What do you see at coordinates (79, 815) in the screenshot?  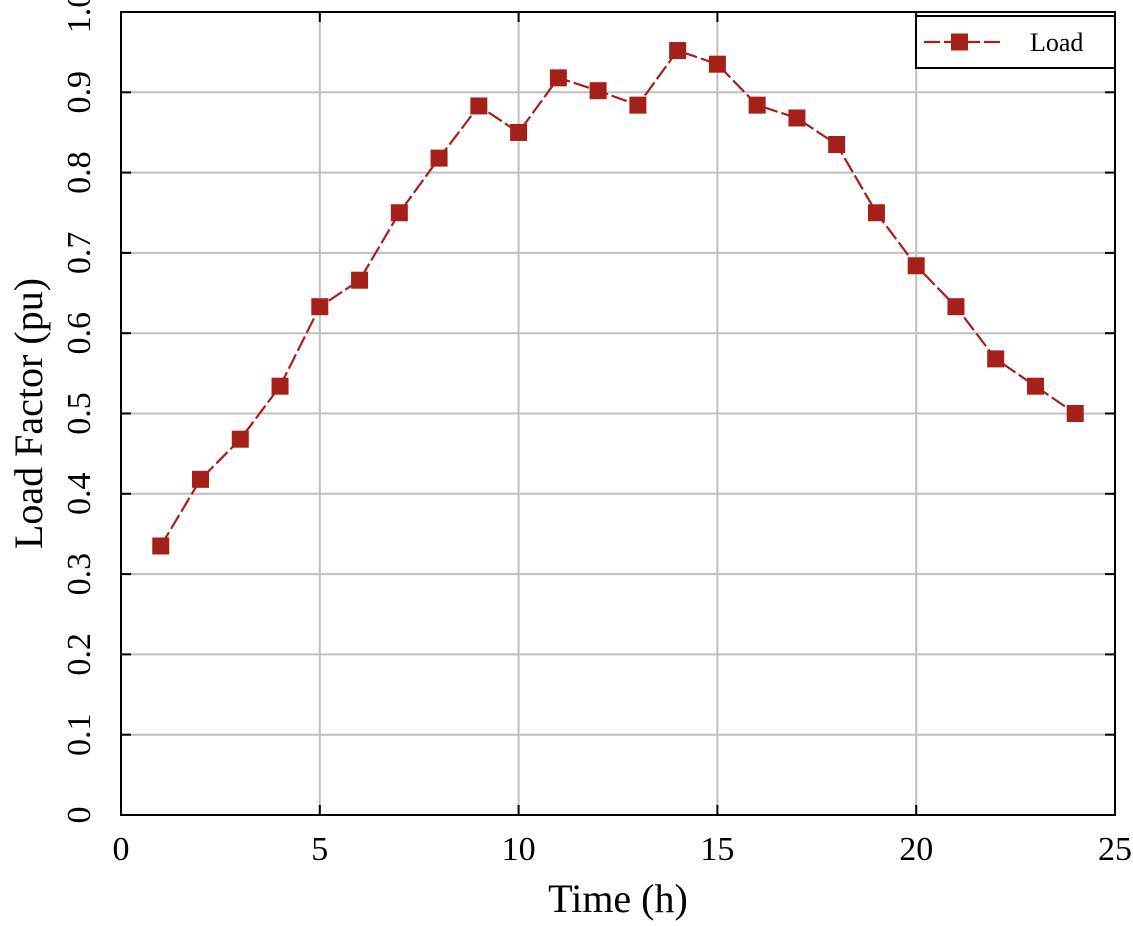 I see `y-tick-label: 0` at bounding box center [79, 815].